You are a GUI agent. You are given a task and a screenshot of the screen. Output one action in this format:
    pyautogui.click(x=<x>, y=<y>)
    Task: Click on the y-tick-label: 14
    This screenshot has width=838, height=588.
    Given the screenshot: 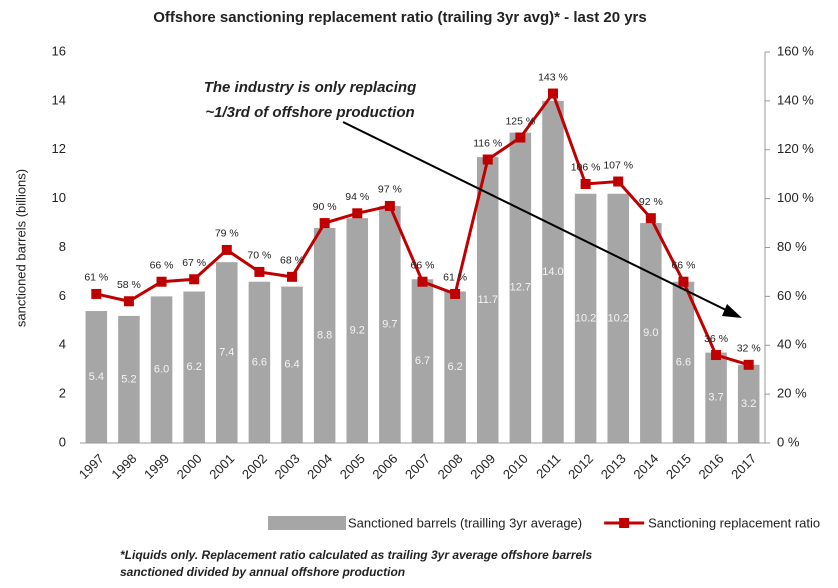 What is the action you would take?
    pyautogui.click(x=59, y=99)
    